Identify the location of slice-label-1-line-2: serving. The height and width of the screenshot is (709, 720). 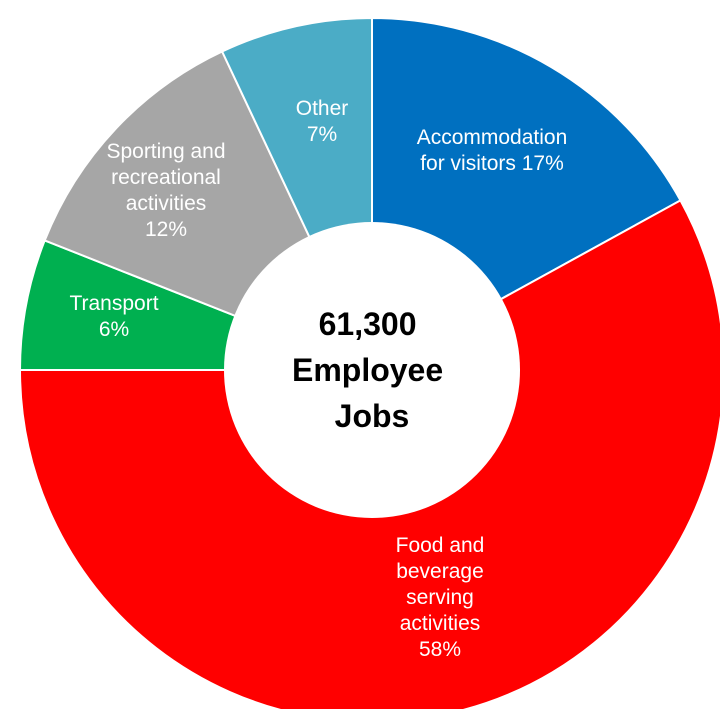
(440, 597).